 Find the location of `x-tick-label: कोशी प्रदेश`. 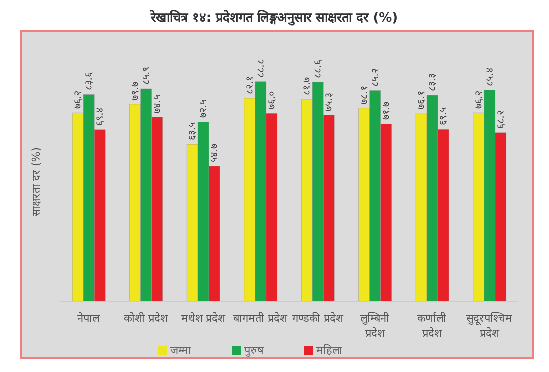

x-tick-label: कोशी प्रदेश is located at coordinates (146, 318).